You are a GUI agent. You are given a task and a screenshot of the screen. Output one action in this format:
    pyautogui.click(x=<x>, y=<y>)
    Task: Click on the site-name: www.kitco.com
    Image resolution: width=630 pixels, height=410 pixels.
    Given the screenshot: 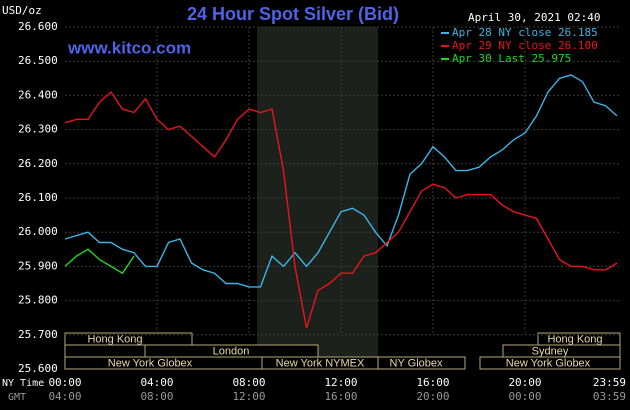 What is the action you would take?
    pyautogui.click(x=129, y=47)
    